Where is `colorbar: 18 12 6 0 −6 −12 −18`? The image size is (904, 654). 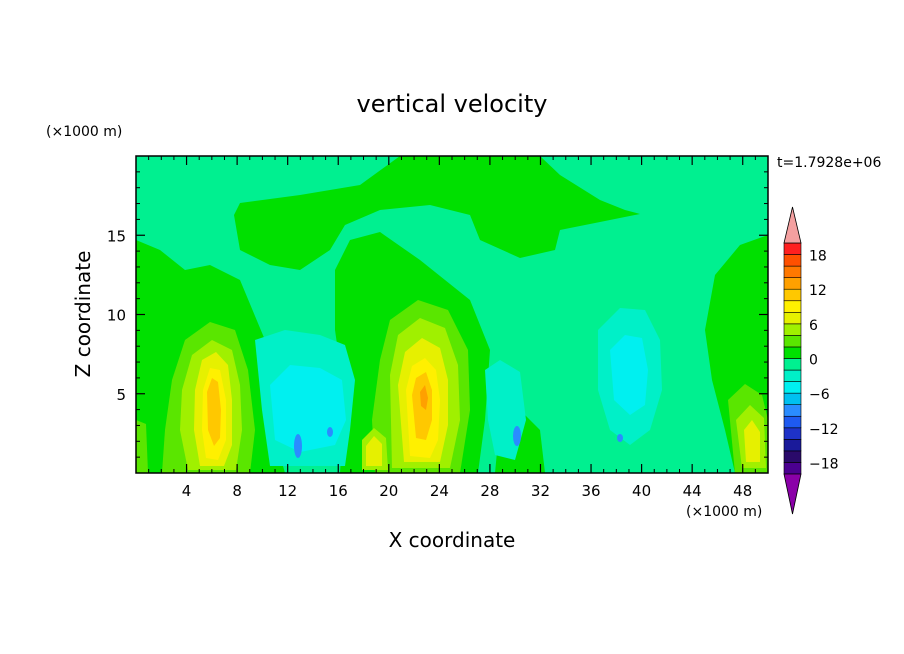 colorbar: 18 12 6 0 −6 −12 −18 is located at coordinates (811, 360).